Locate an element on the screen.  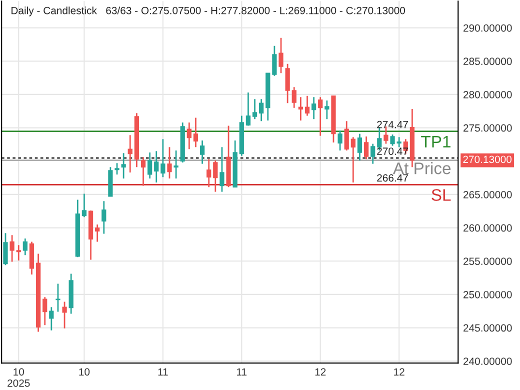
x-tick-label: 10 2025 is located at coordinates (19, 377).